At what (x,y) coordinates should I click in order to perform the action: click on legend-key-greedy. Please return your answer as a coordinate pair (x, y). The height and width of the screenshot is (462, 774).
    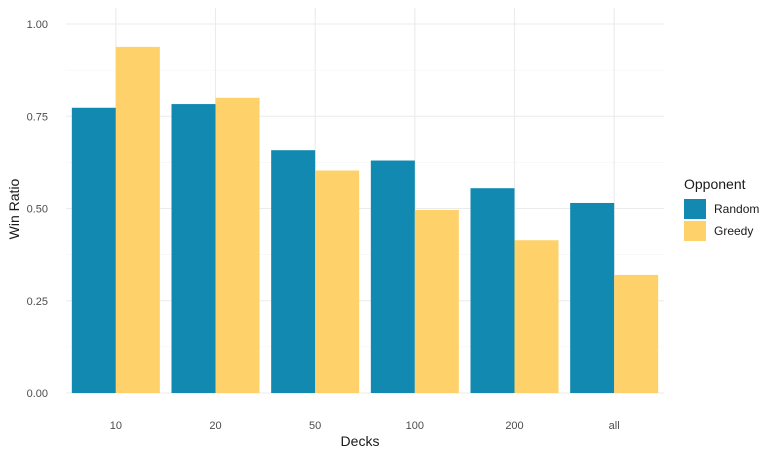
    Looking at the image, I should click on (695, 231).